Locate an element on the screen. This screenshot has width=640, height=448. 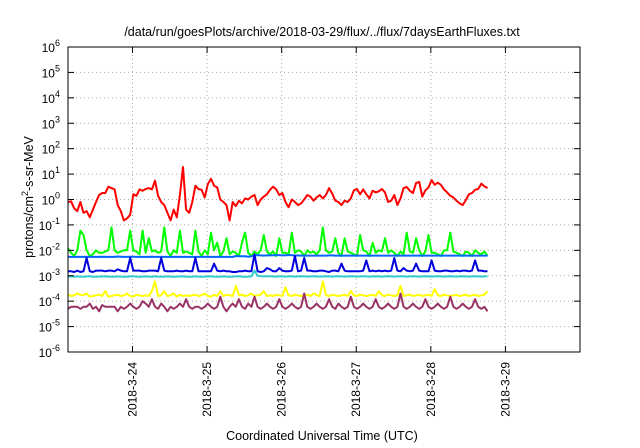
y-tick-exponent: -2 is located at coordinates (56, 246).